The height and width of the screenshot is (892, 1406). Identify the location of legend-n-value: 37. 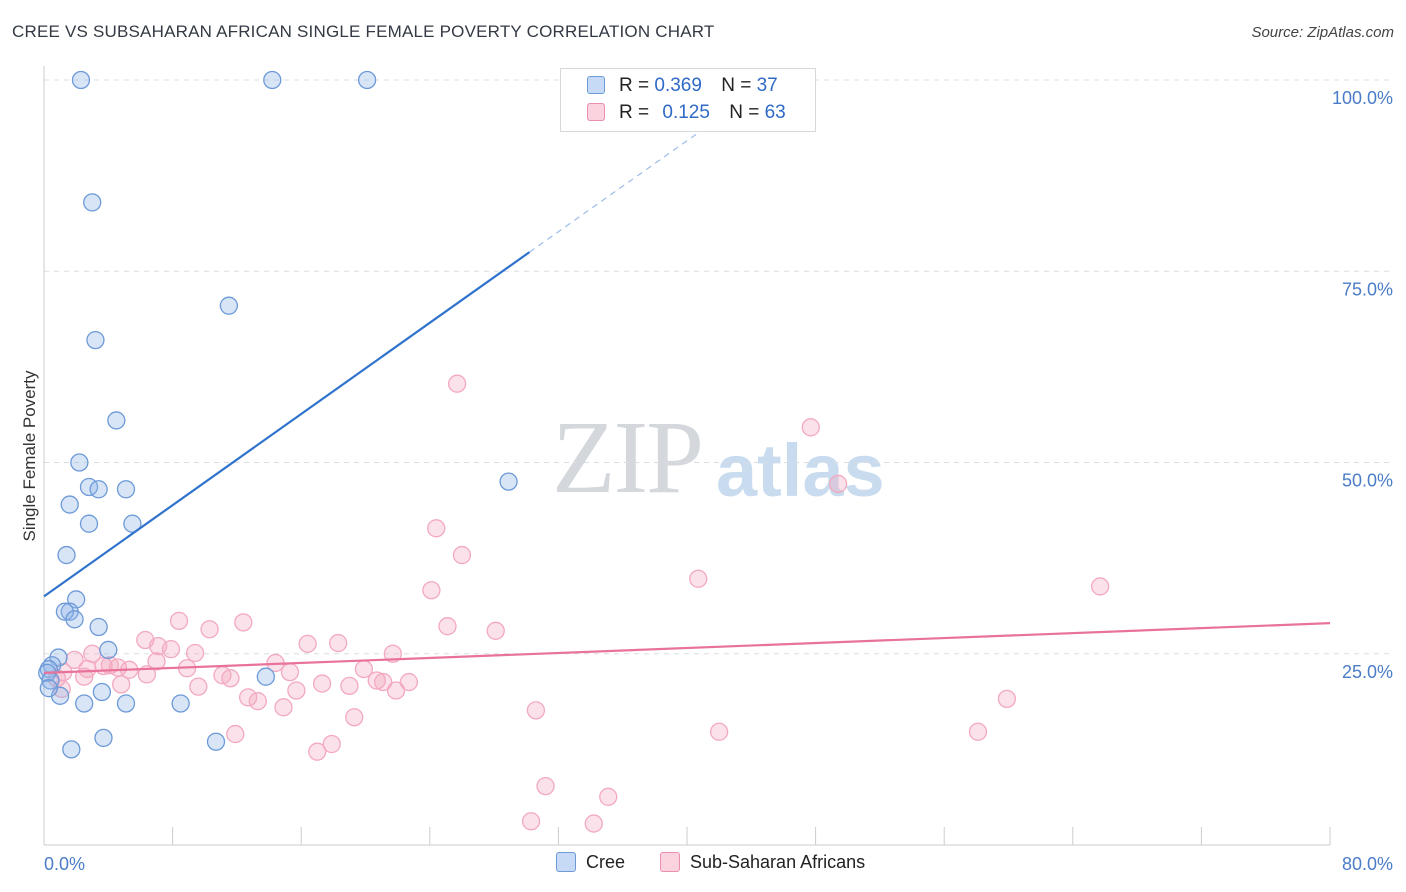
(767, 85).